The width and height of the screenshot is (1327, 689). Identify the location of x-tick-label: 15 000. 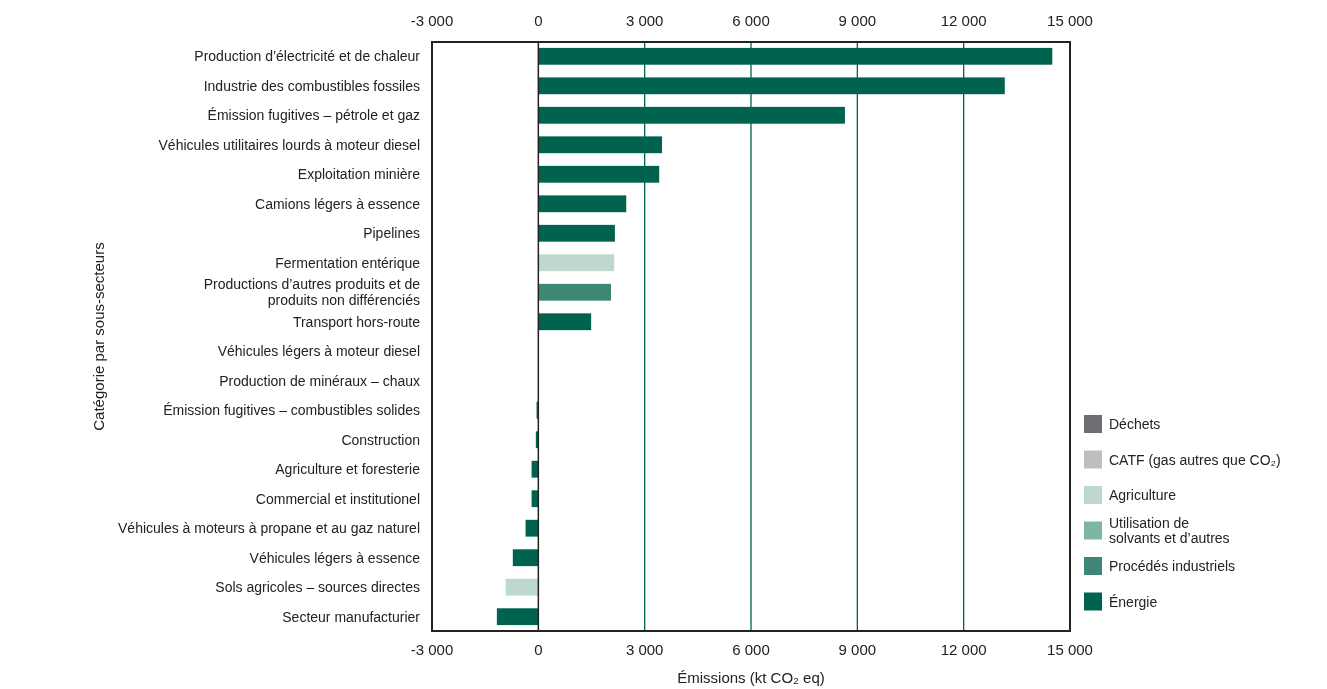
(1070, 649).